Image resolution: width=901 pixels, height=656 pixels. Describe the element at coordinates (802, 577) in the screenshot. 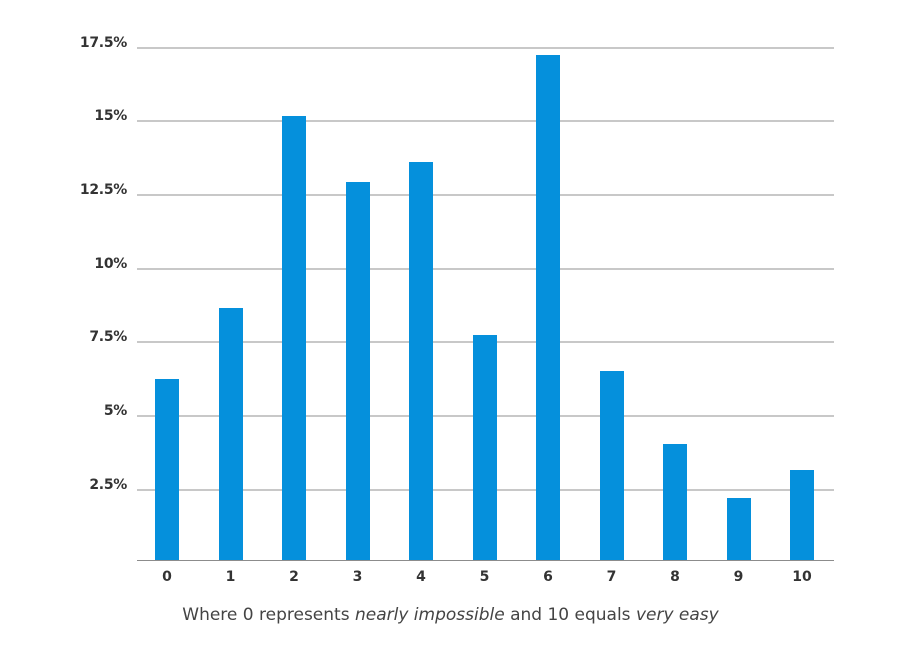

I see `x-tick-label: 10` at that location.